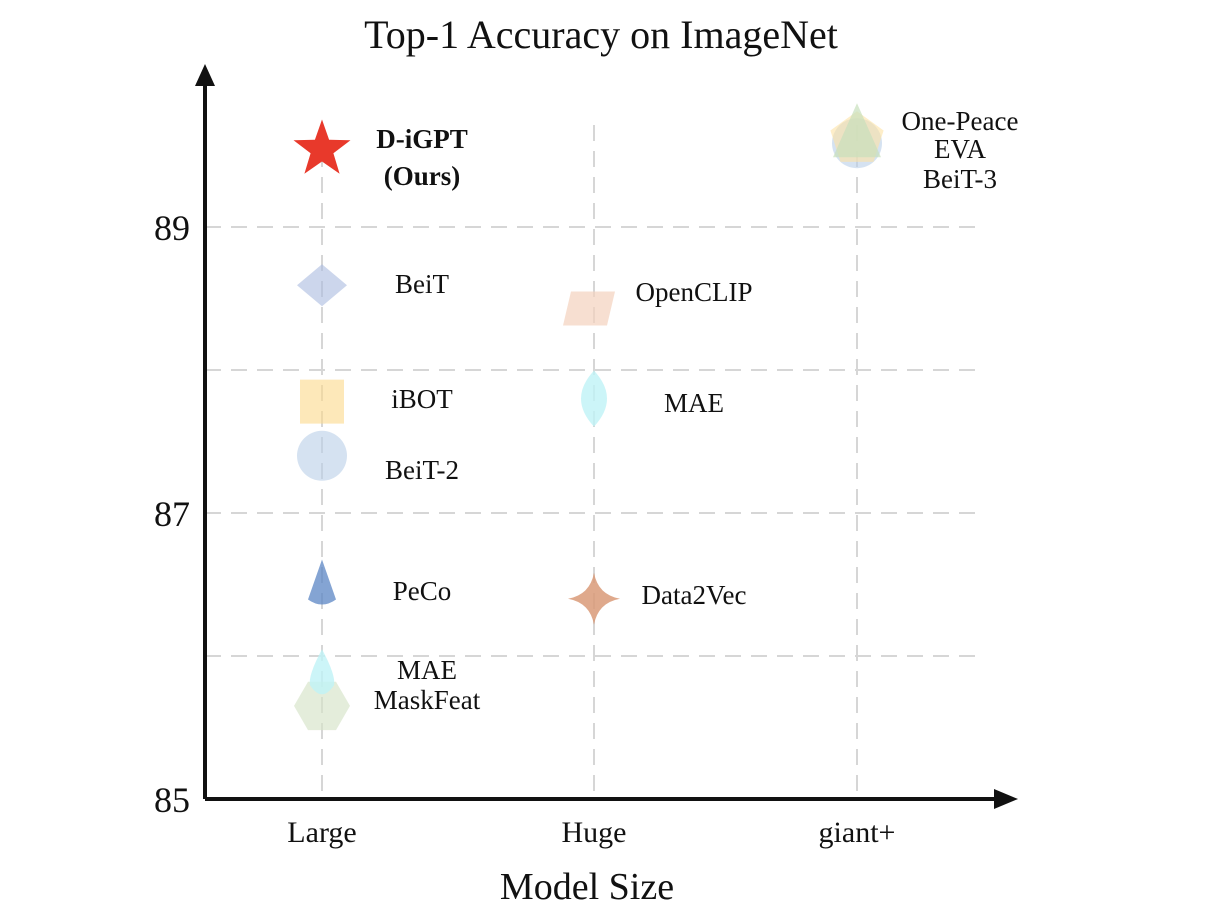 The image size is (1224, 920). Describe the element at coordinates (422, 139) in the screenshot. I see `data-label: D-iGPT` at that location.